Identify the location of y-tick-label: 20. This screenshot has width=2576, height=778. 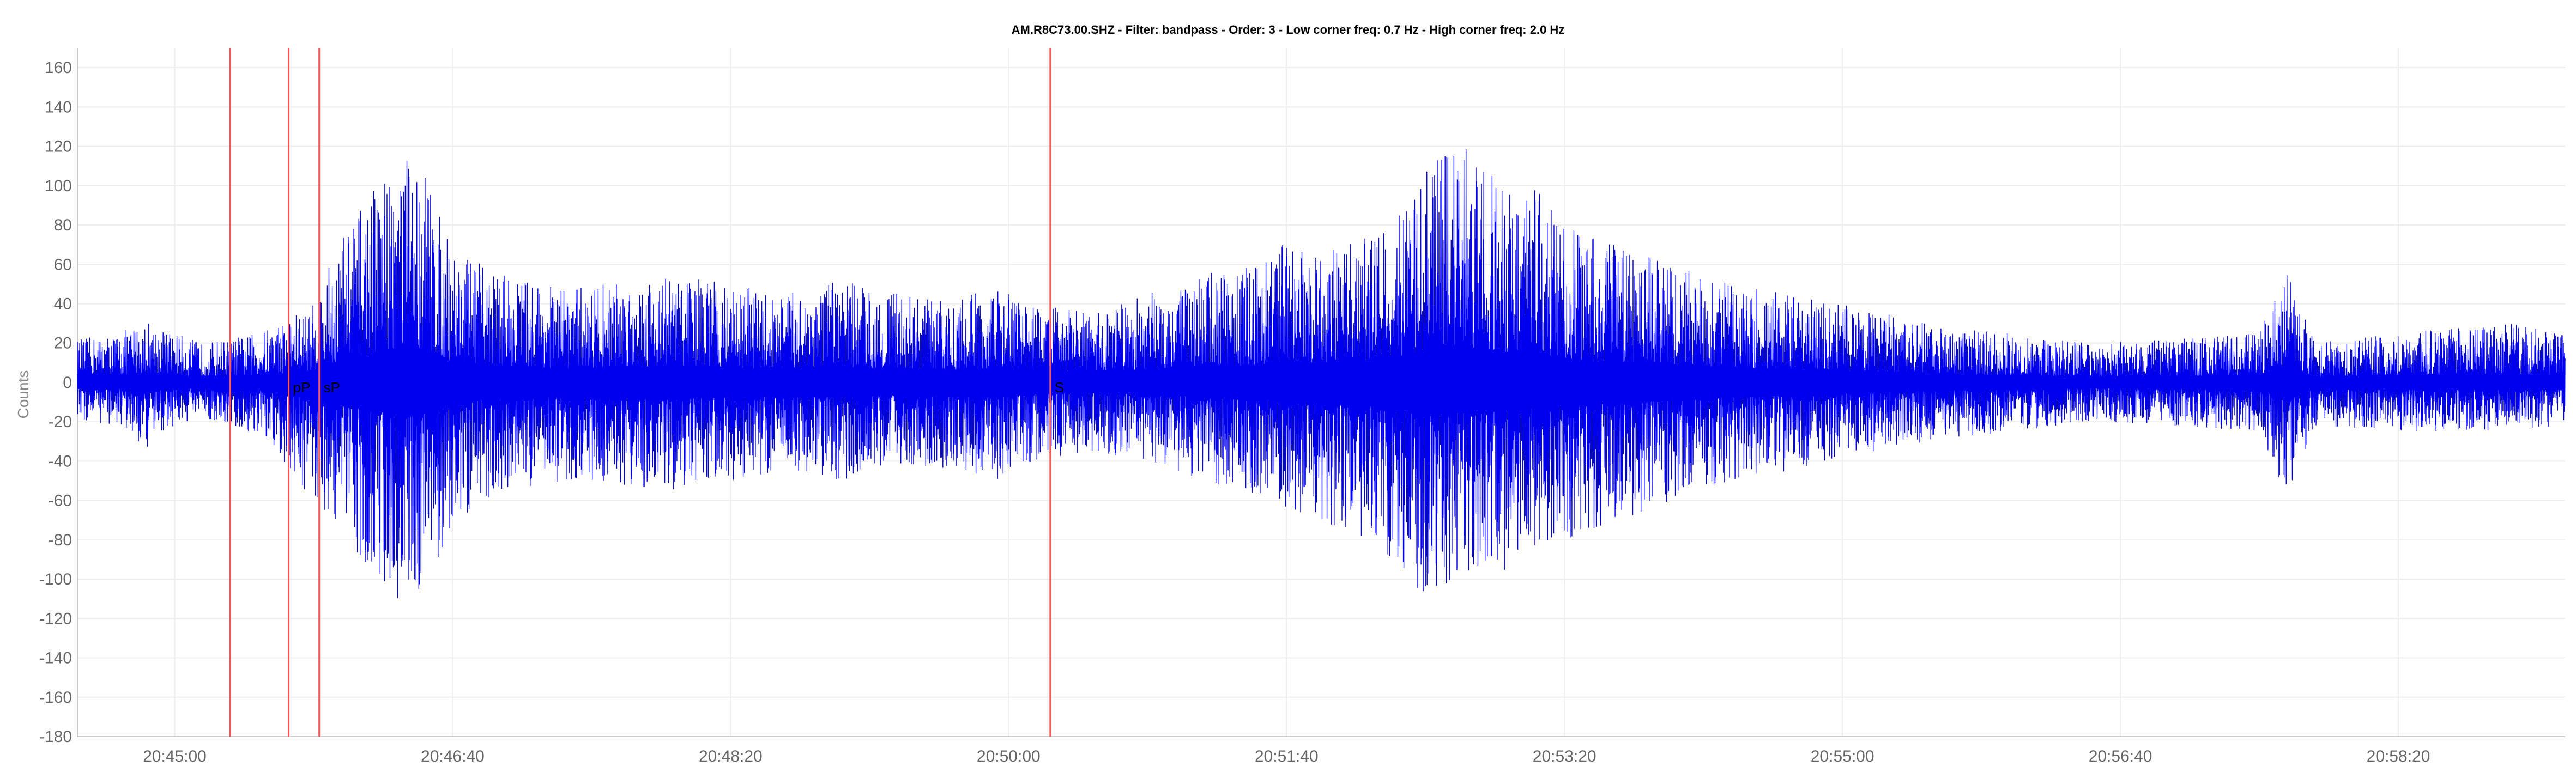
(63, 343).